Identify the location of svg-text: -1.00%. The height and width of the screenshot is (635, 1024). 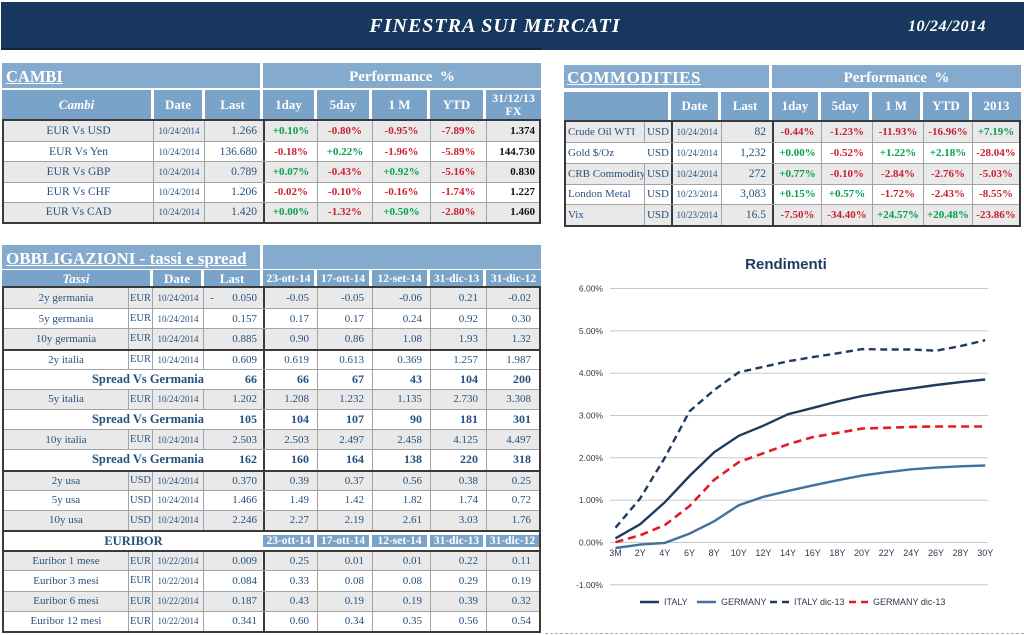
(589, 585).